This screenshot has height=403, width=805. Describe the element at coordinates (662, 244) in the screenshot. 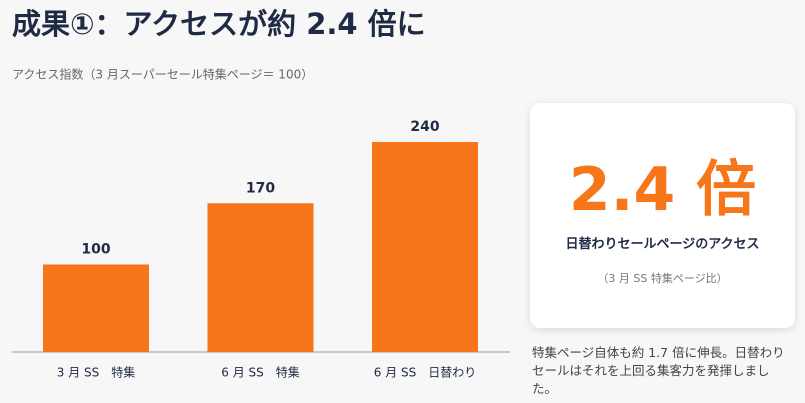

I see `callout-label: 日替わりセールページのアクセス` at that location.